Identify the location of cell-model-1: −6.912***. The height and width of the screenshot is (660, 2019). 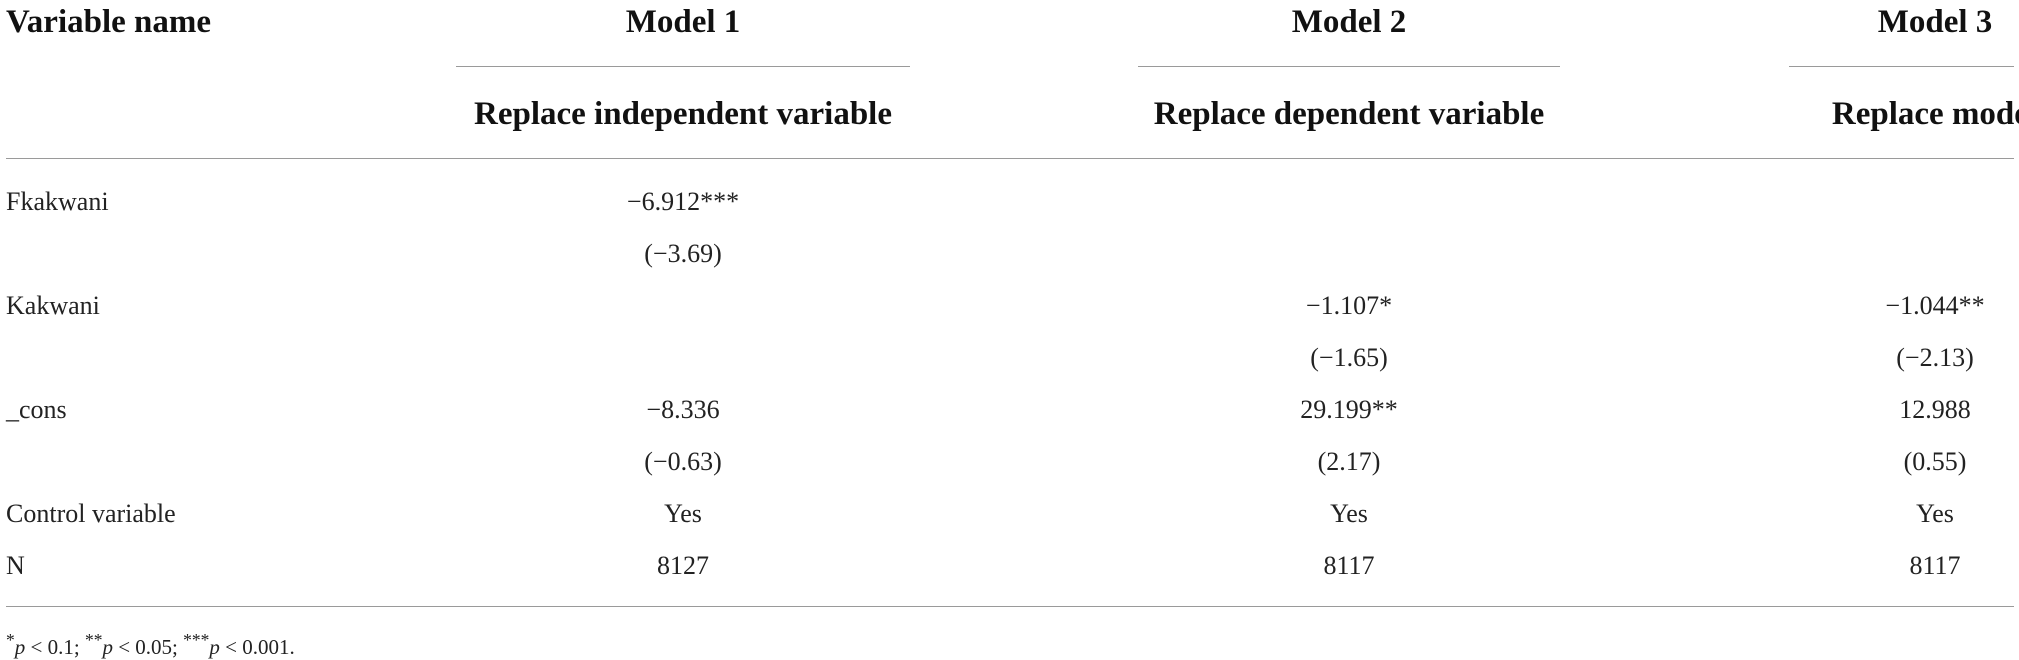
(683, 201).